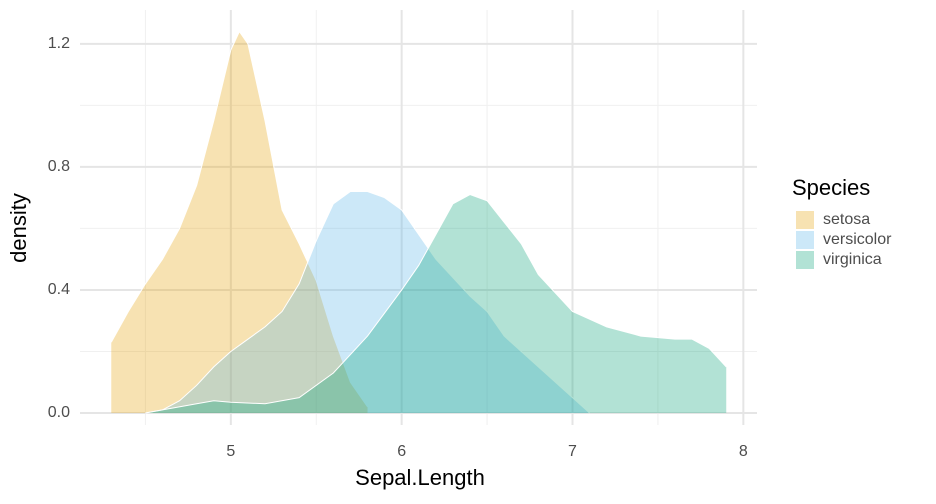 This screenshot has width=936, height=504. I want to click on legend-label: virginica, so click(852, 259).